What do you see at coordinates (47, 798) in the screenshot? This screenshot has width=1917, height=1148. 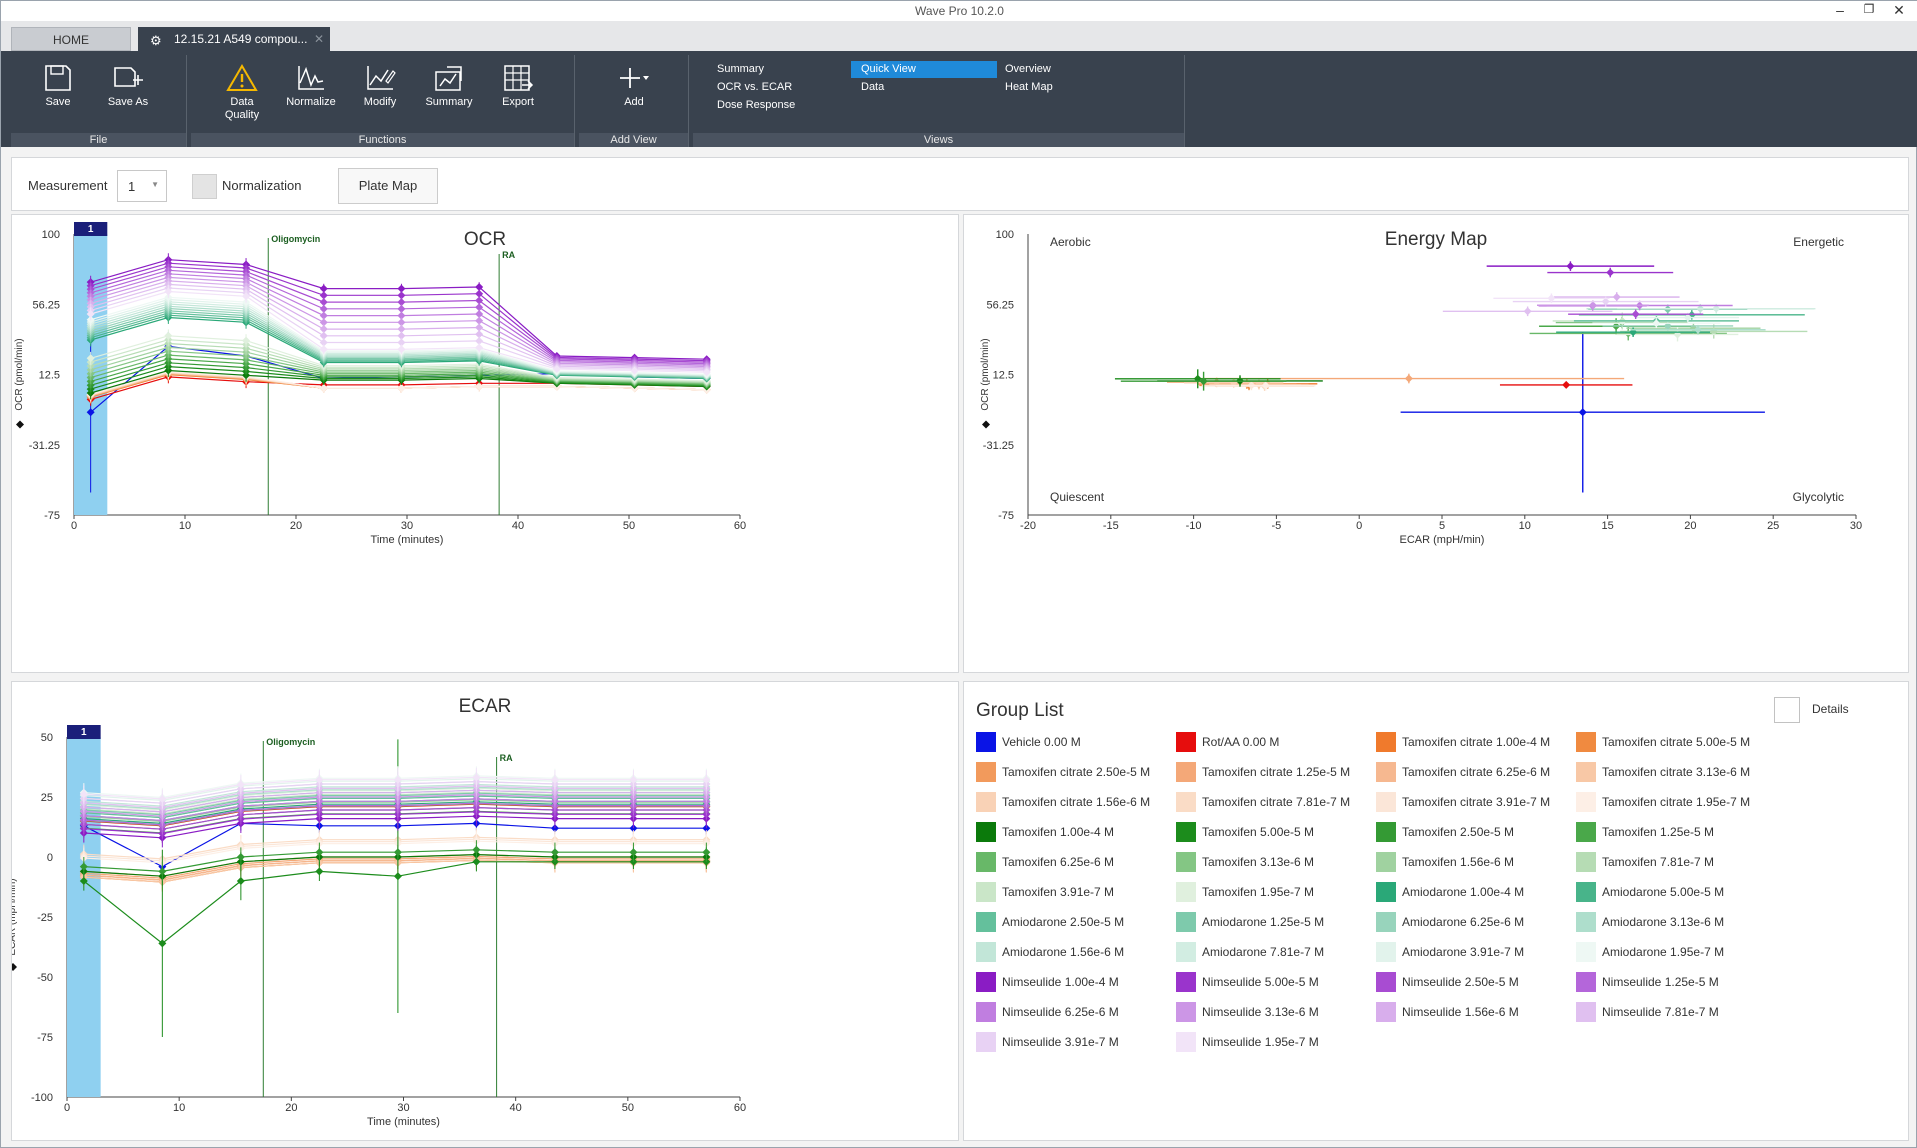 I see `y-tick-label: 25` at bounding box center [47, 798].